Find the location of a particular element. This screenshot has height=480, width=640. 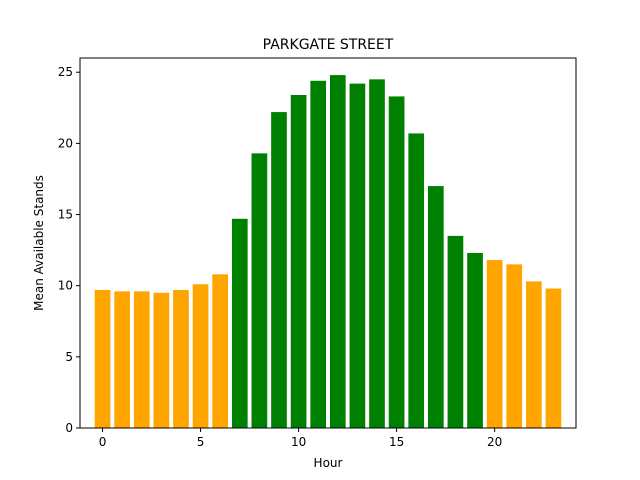

x-tick-label: 20 is located at coordinates (494, 442).